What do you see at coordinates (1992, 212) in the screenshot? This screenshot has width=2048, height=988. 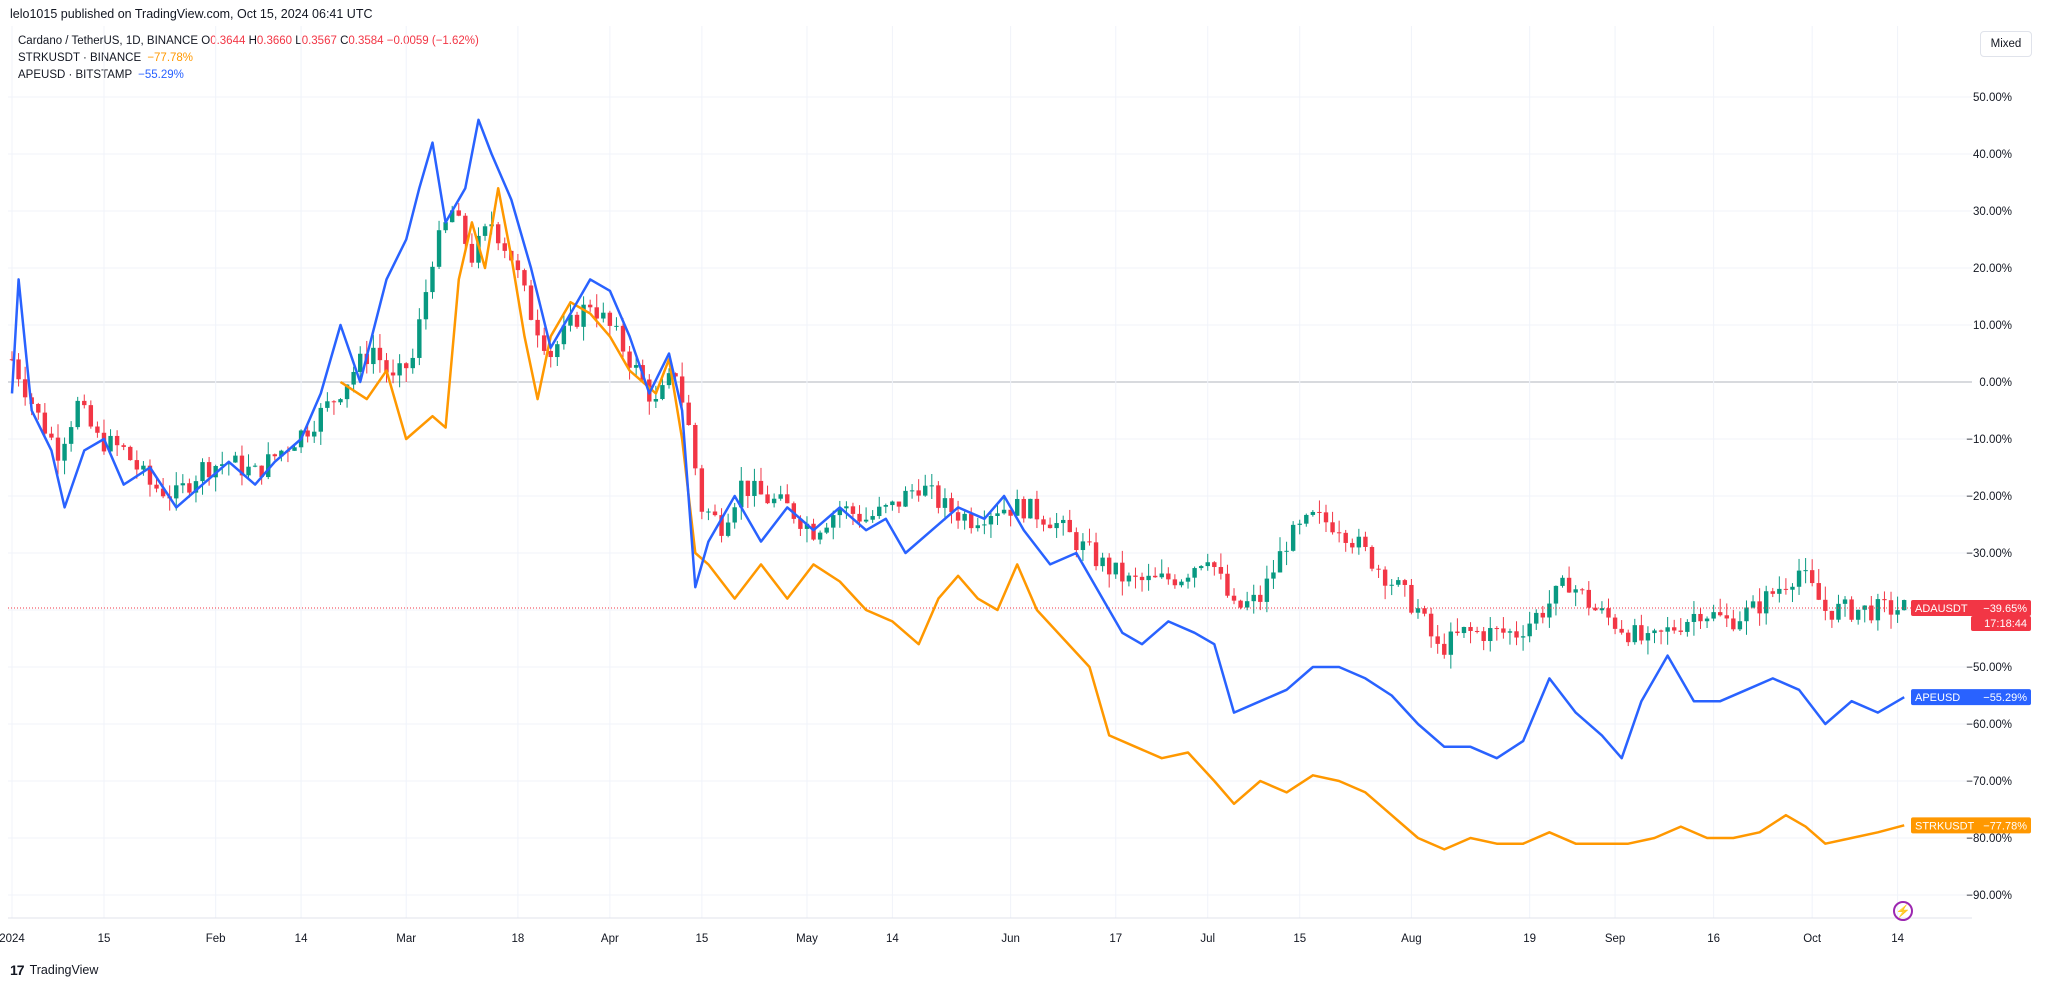 I see `y-tick-label: 30.00%` at bounding box center [1992, 212].